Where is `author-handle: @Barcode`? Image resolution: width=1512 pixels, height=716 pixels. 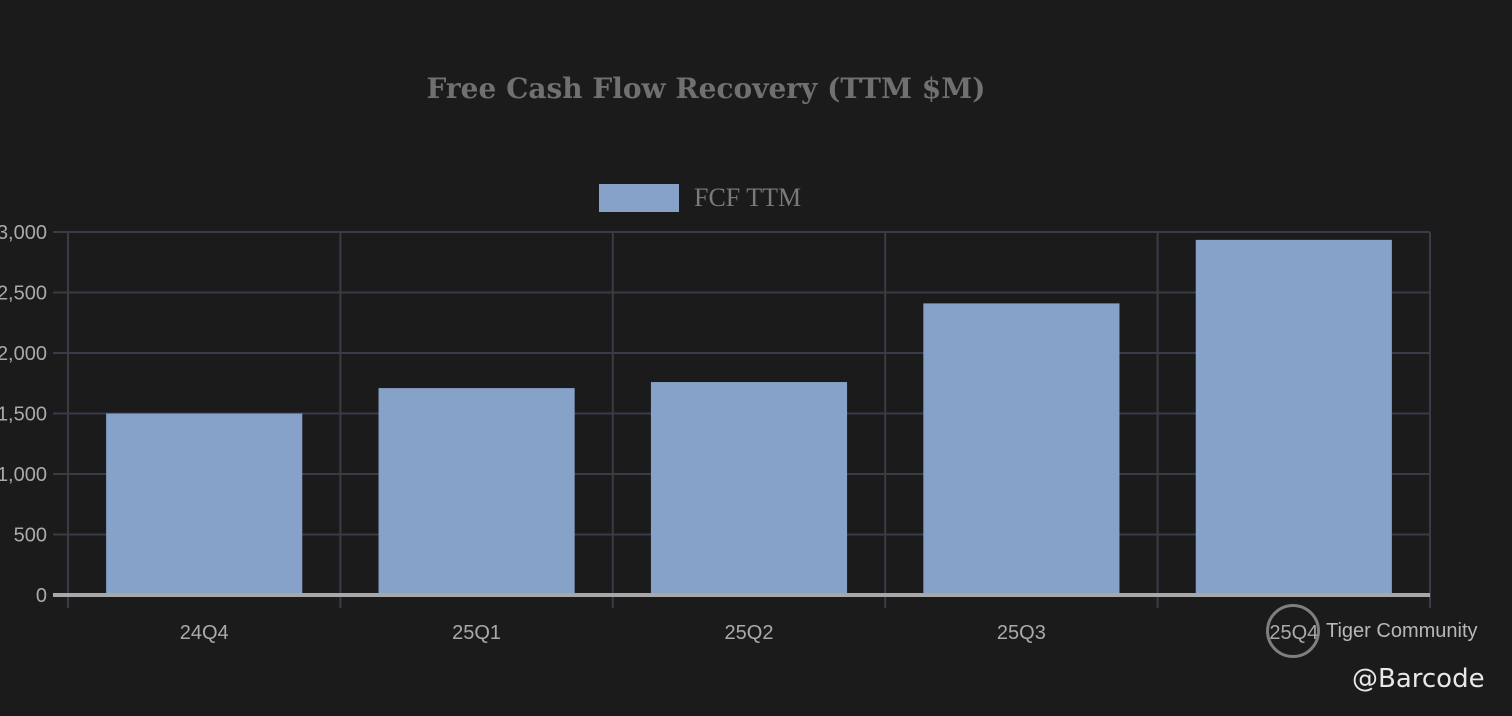 author-handle: @Barcode is located at coordinates (1418, 679).